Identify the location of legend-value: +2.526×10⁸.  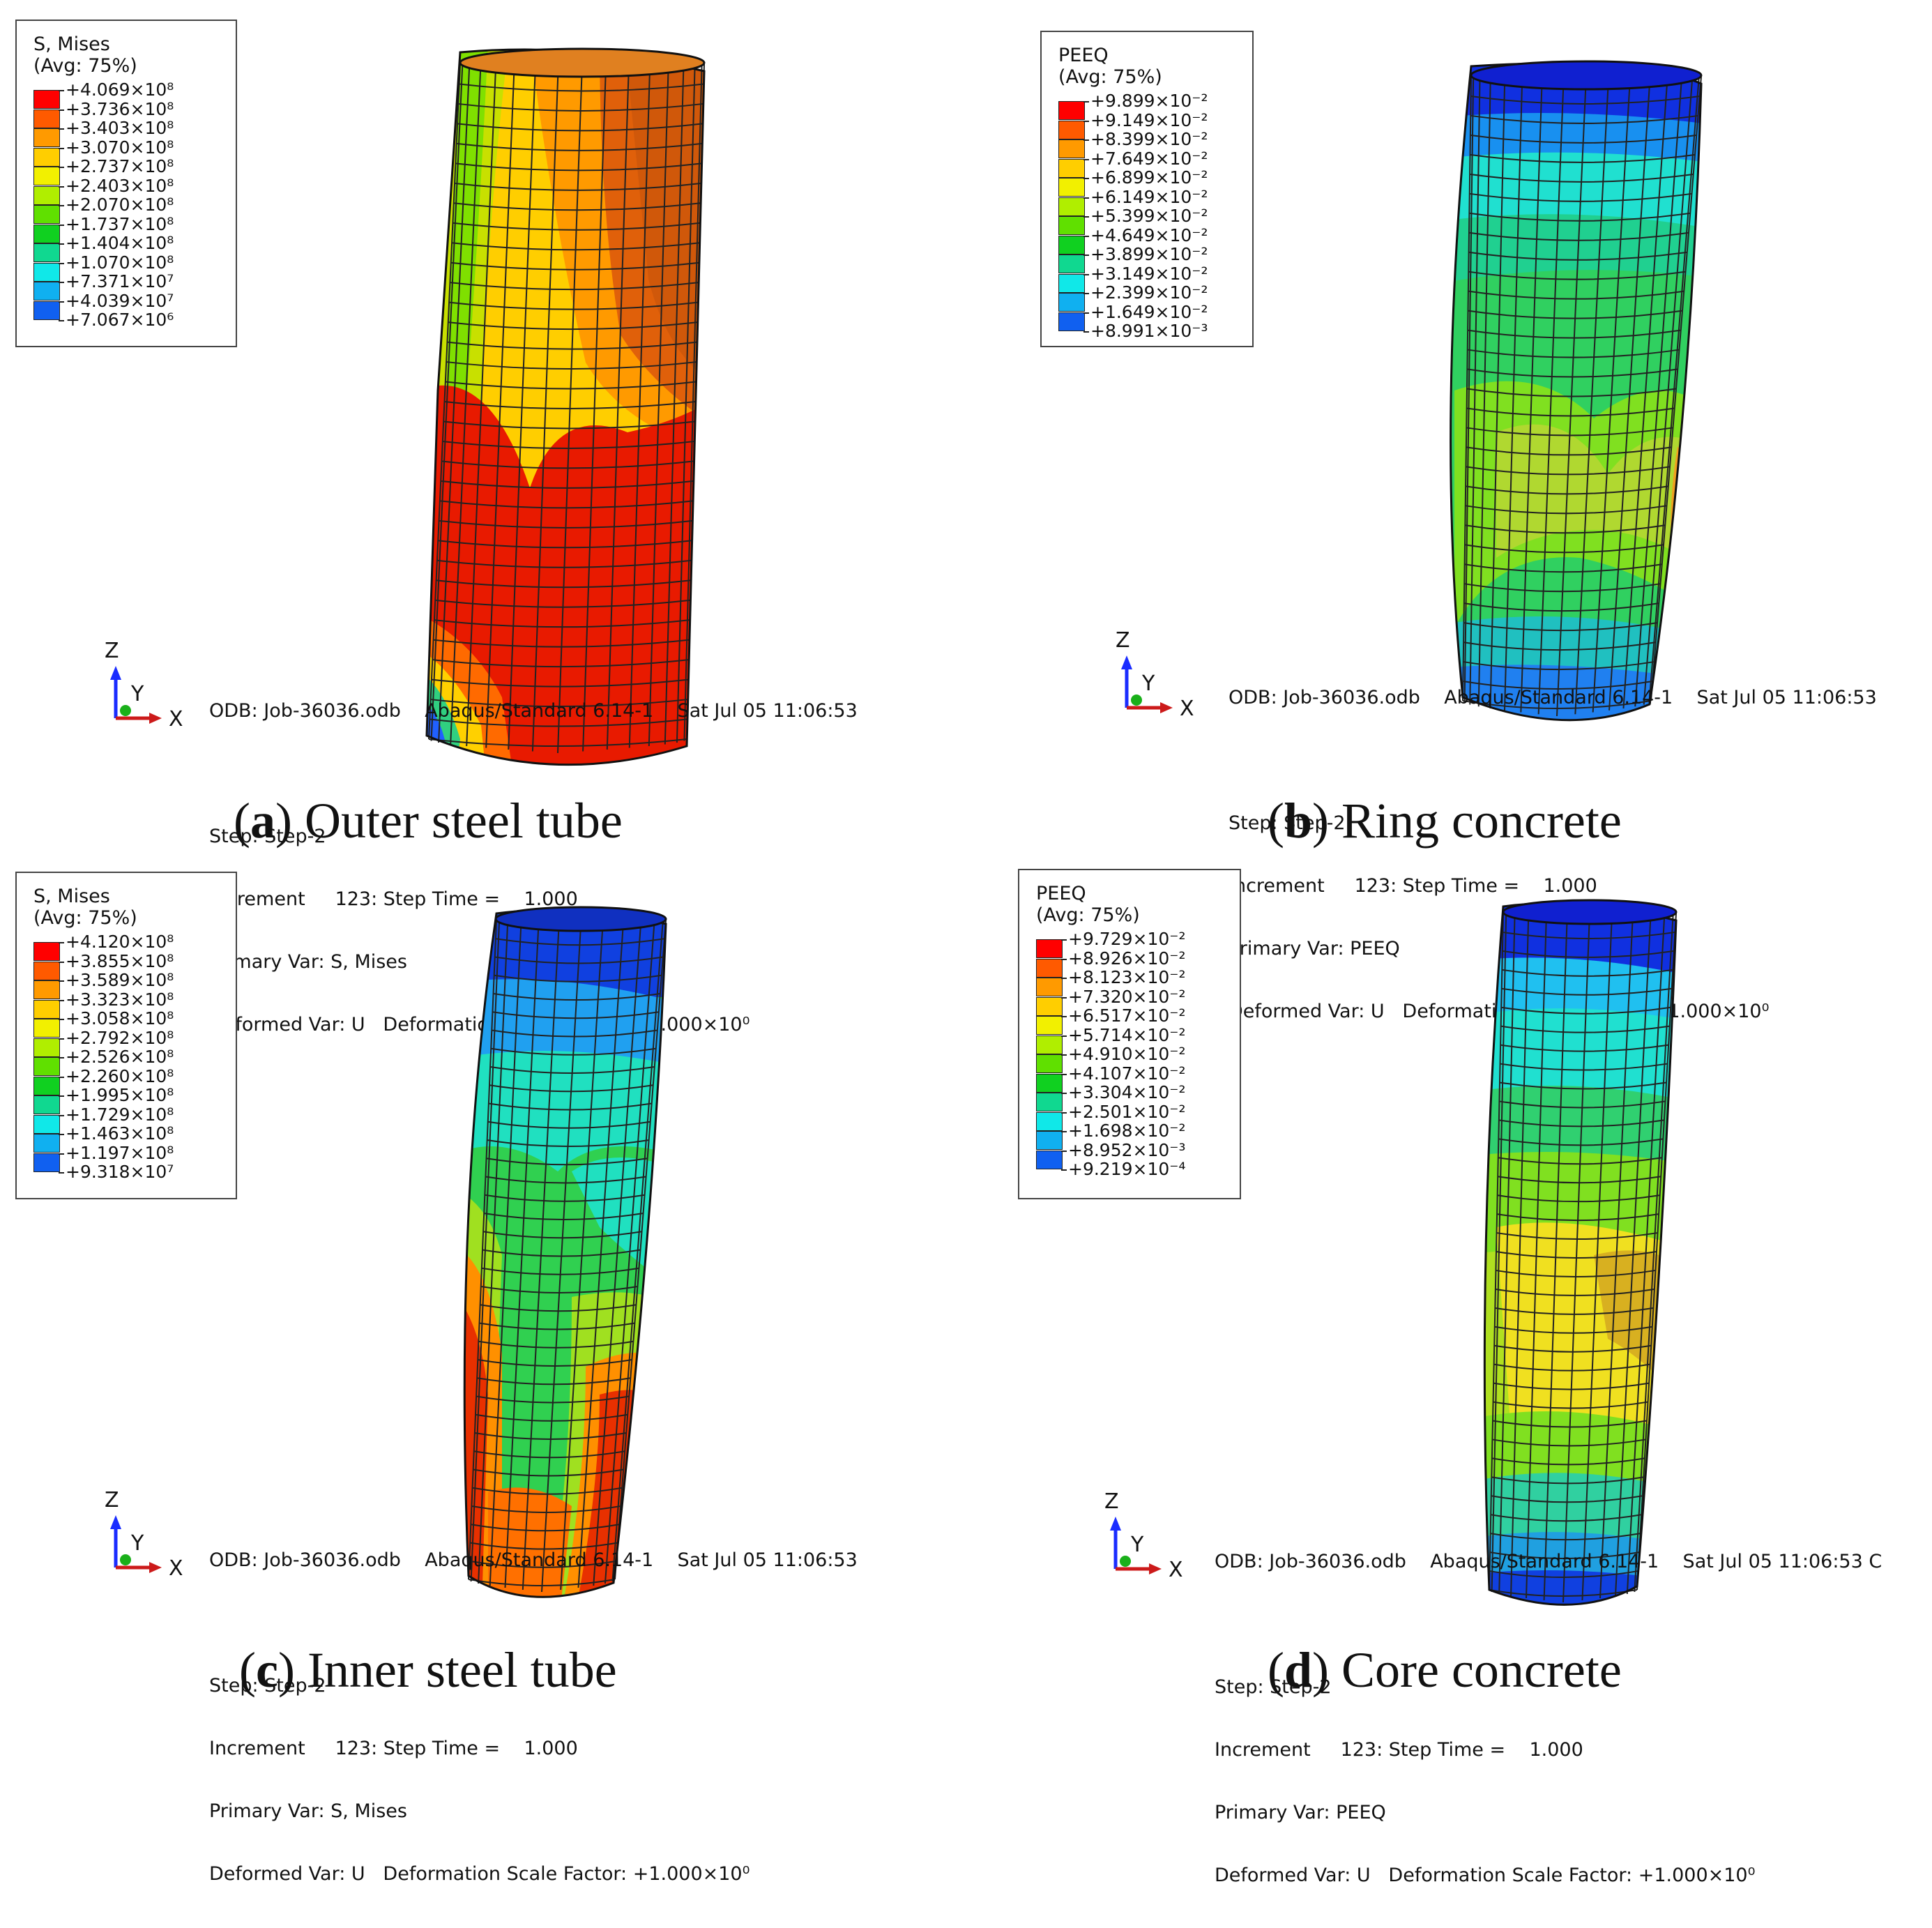
(120, 1057).